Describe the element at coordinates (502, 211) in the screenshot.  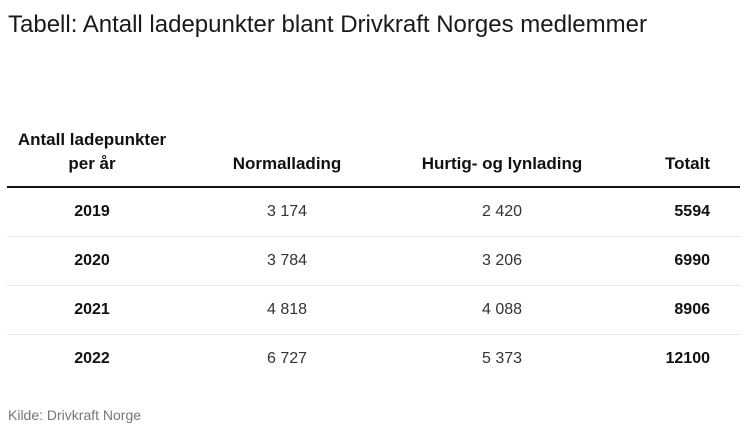
I see `cell-fast: 2 420` at that location.